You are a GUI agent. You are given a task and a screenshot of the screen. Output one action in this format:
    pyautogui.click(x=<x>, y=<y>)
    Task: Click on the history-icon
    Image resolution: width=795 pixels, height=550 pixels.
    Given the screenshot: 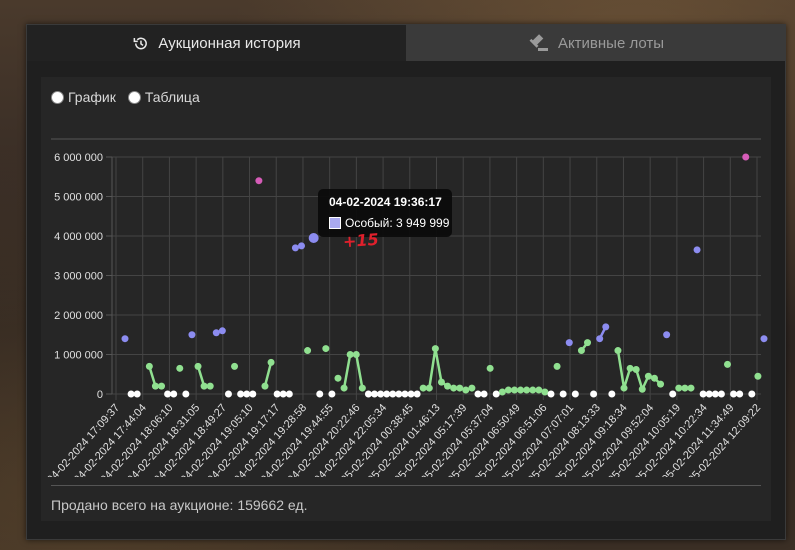 What is the action you would take?
    pyautogui.click(x=140, y=43)
    